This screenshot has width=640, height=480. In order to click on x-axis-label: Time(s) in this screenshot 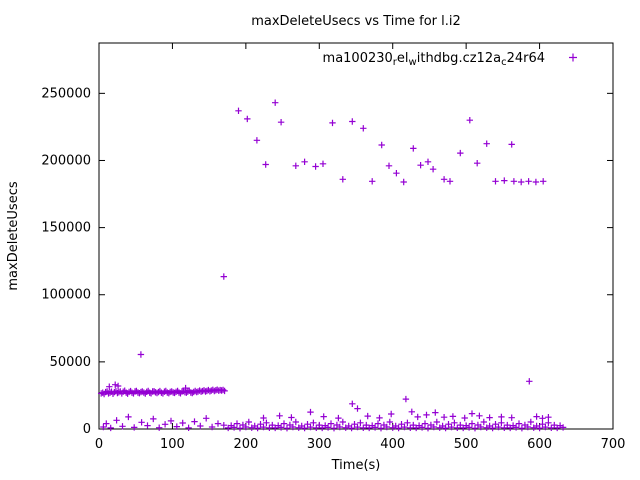, I will do `click(356, 465)`.